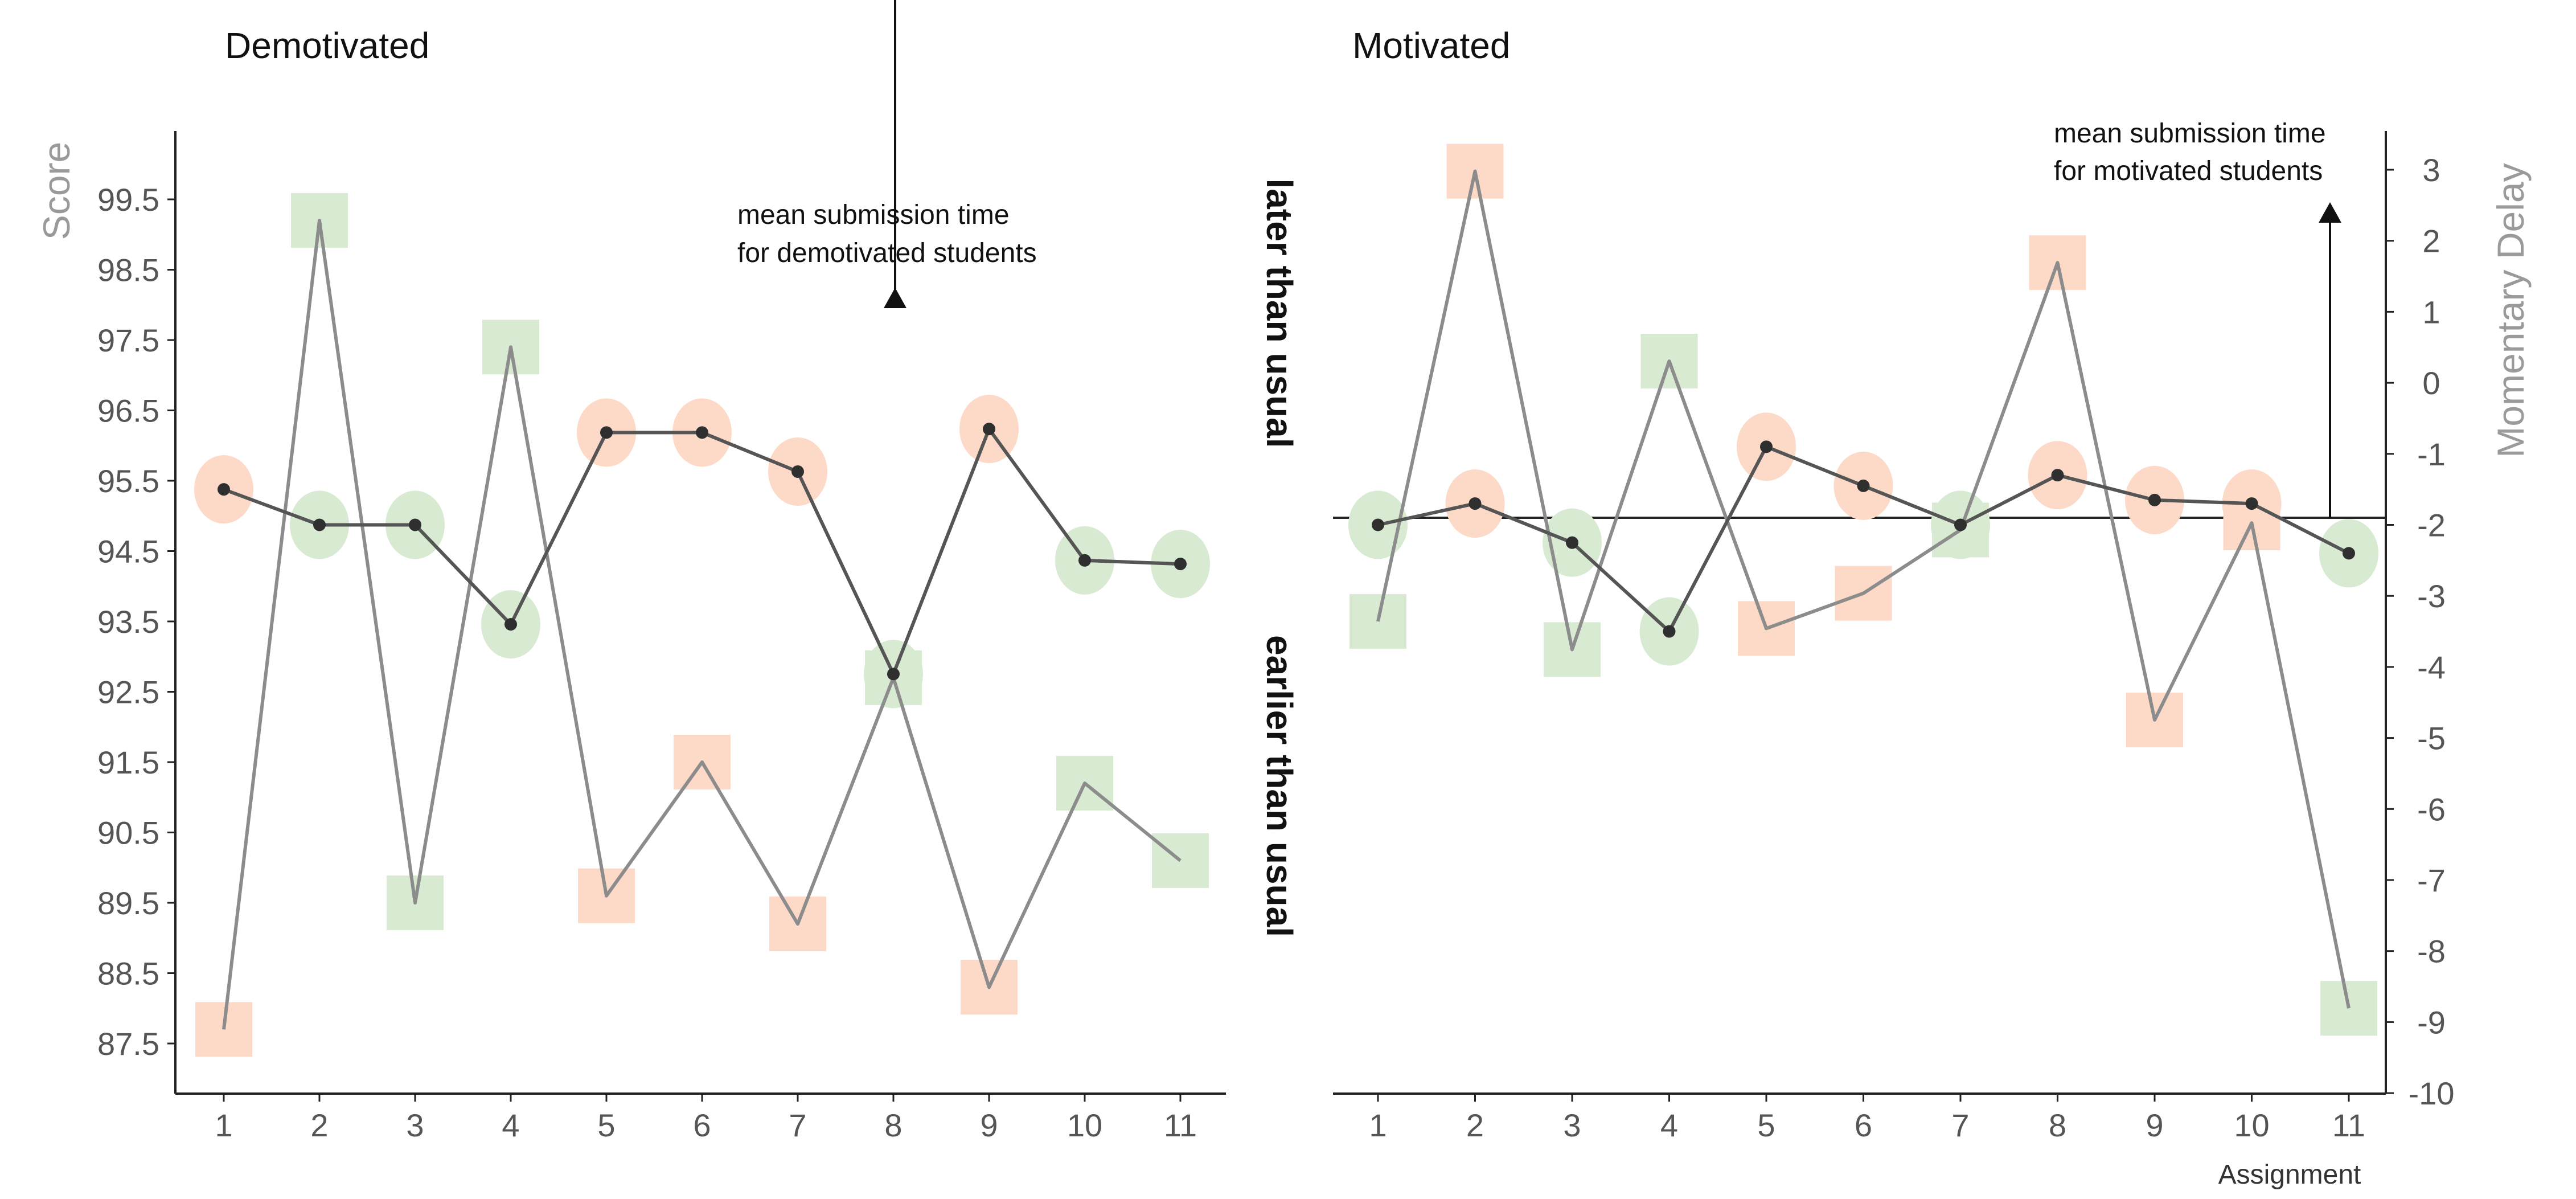 Image resolution: width=2576 pixels, height=1199 pixels. I want to click on left-y-tick-label: 93.5, so click(128, 622).